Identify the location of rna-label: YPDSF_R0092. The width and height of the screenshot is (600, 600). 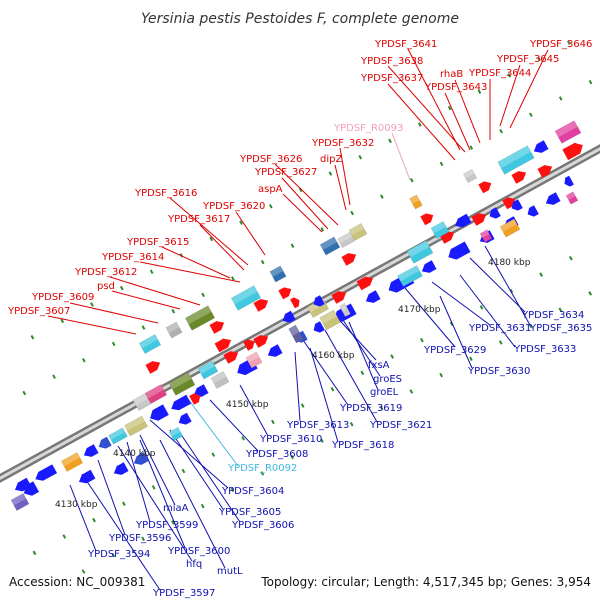
(262, 468).